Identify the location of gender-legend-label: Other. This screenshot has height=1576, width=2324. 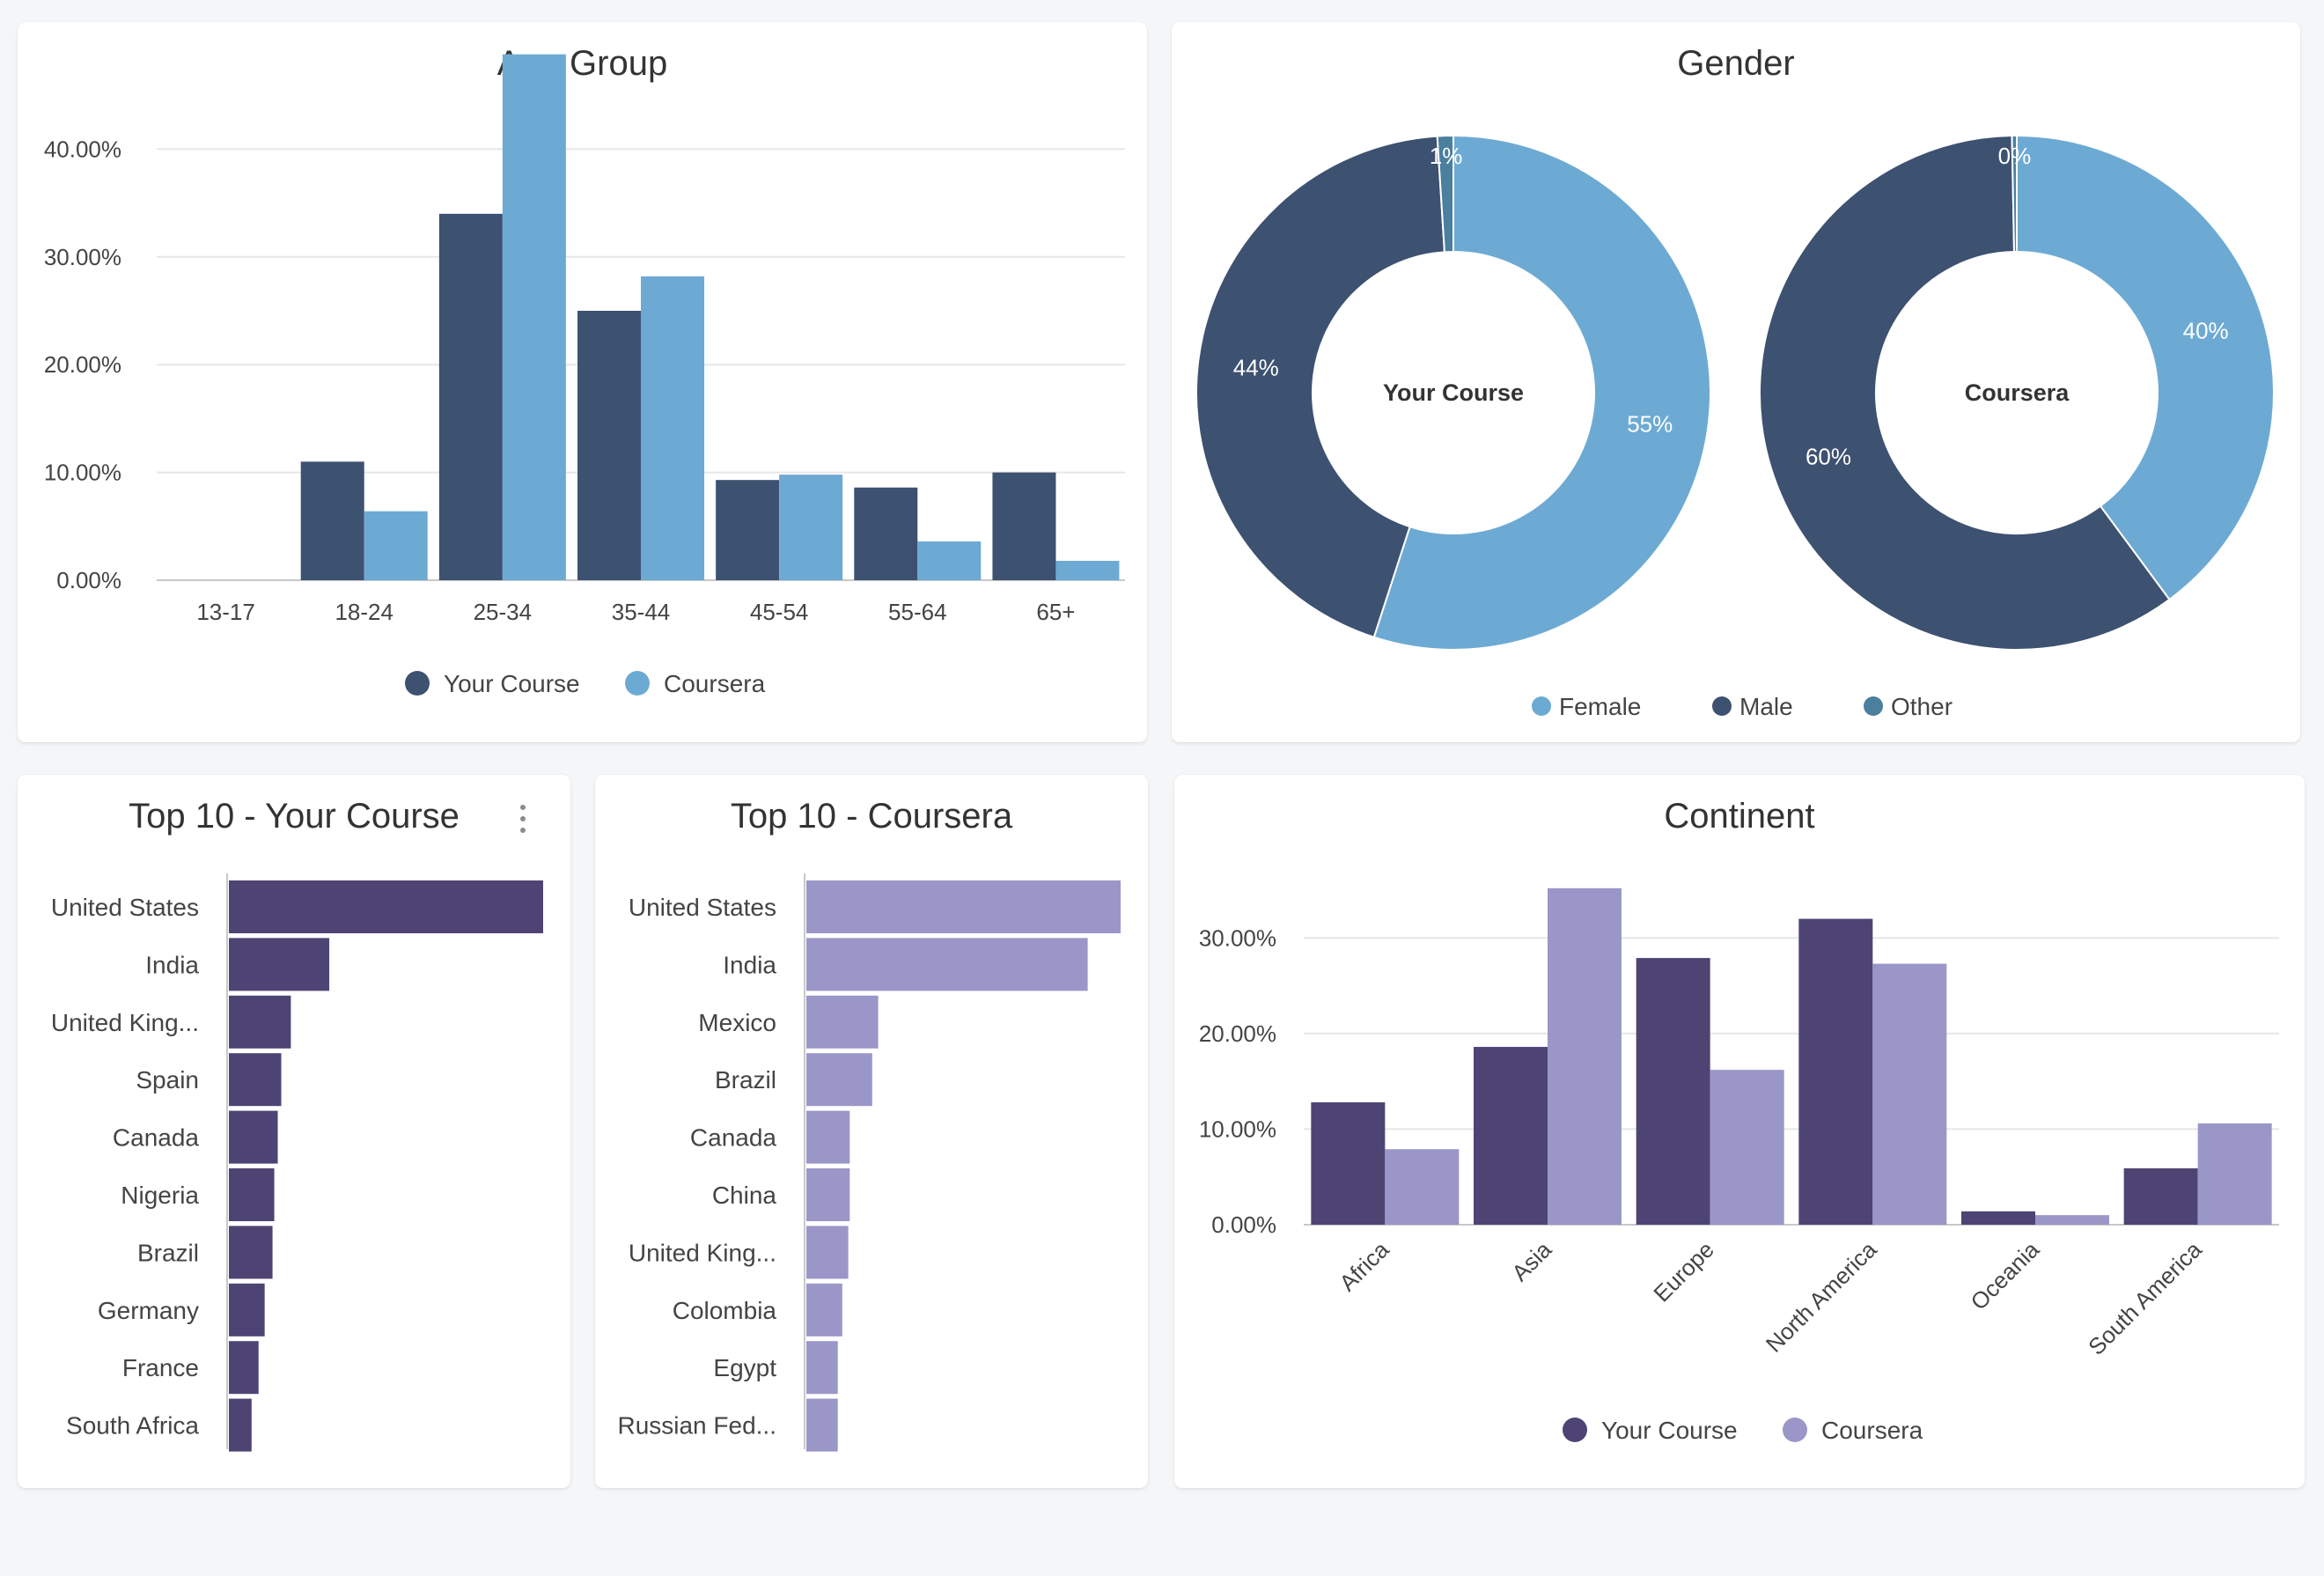
(1922, 706).